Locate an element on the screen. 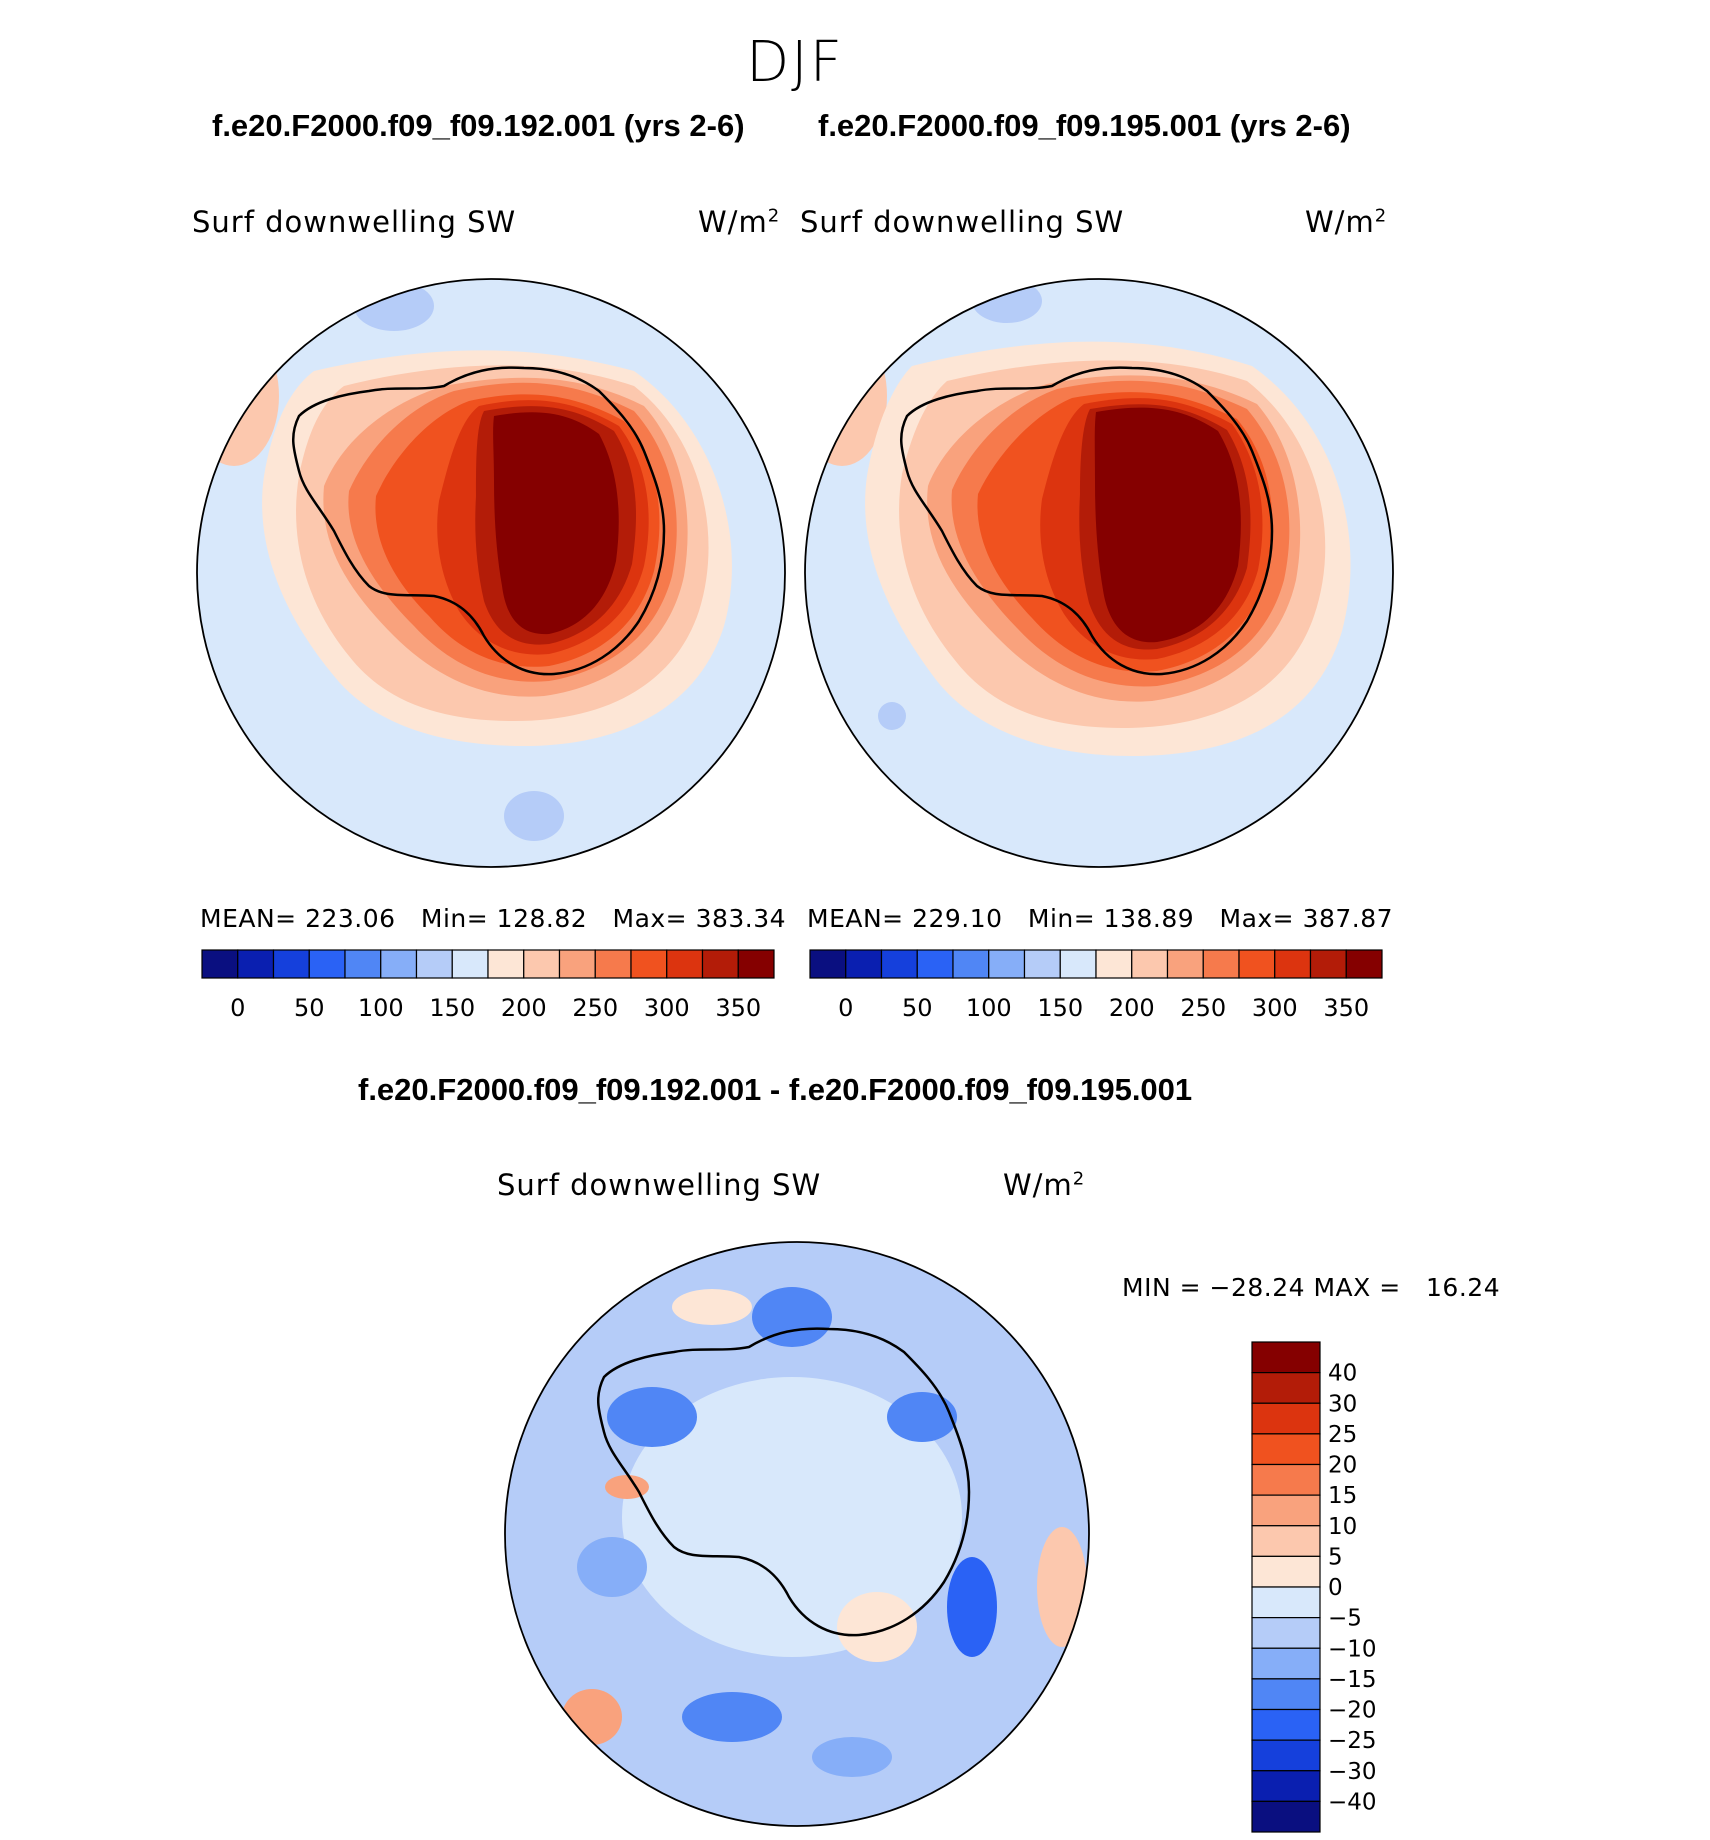  colorbar-tick-label: −25 is located at coordinates (1352, 1741).